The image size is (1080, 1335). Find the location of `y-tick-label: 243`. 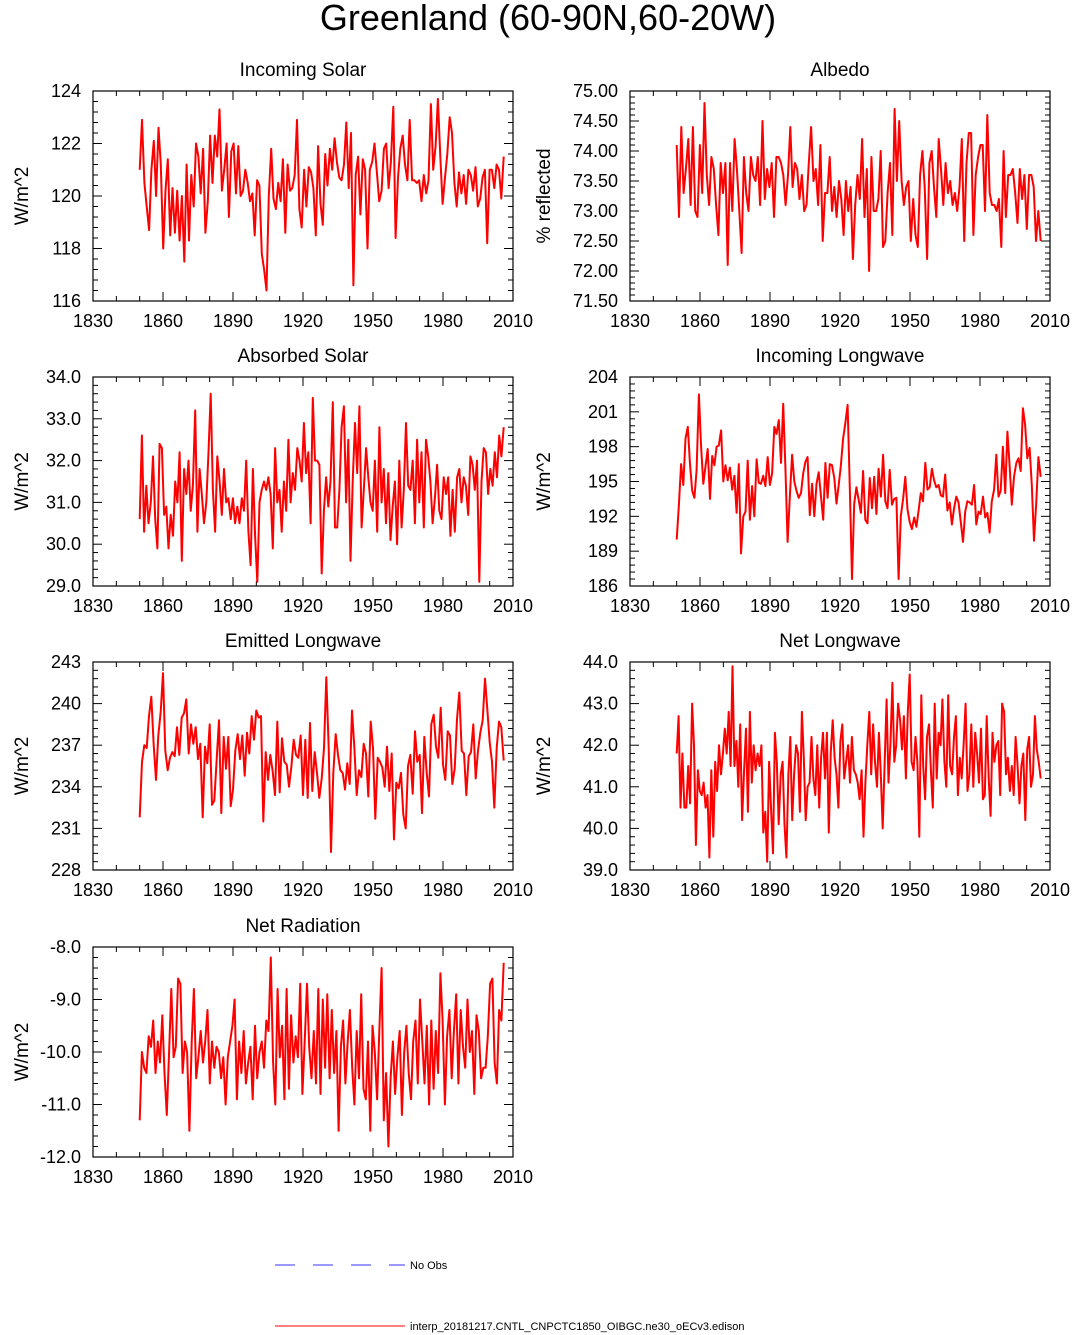

y-tick-label: 243 is located at coordinates (66, 662).